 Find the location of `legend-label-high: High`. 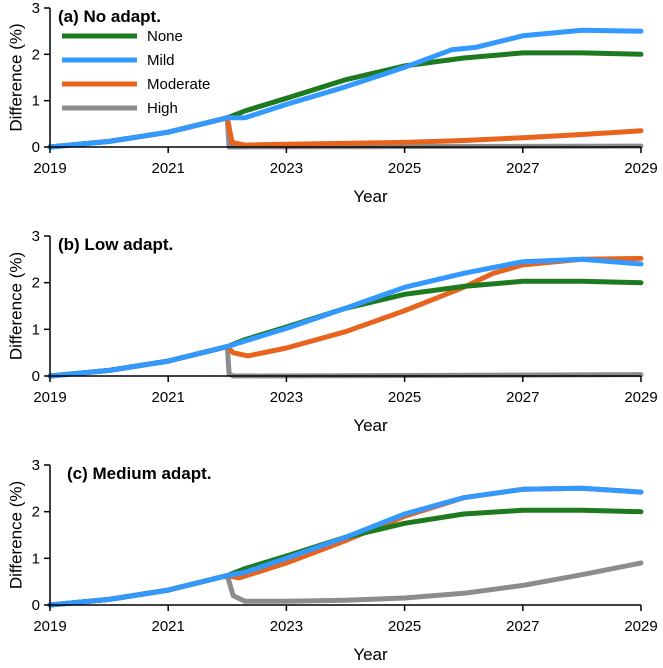

legend-label-high: High is located at coordinates (162, 108).